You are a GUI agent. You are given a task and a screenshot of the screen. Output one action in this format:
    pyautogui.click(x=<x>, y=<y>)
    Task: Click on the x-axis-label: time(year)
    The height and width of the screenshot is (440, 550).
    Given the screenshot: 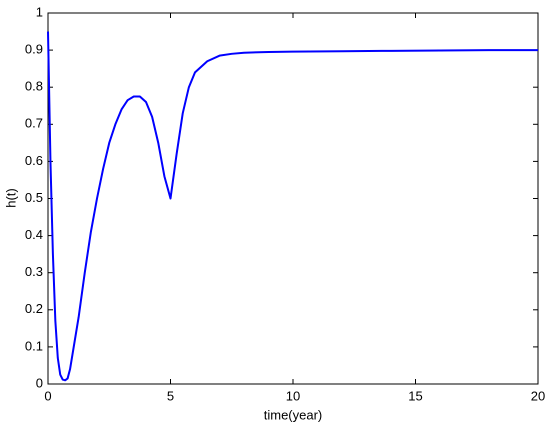 What is the action you would take?
    pyautogui.click(x=293, y=414)
    